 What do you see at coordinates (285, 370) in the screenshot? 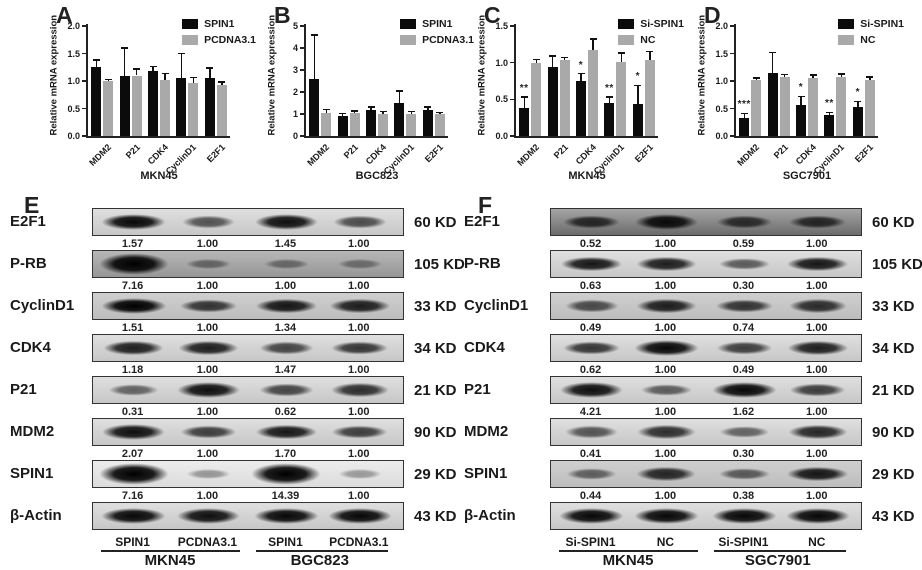
I see `quantification-value: 1.47` at bounding box center [285, 370].